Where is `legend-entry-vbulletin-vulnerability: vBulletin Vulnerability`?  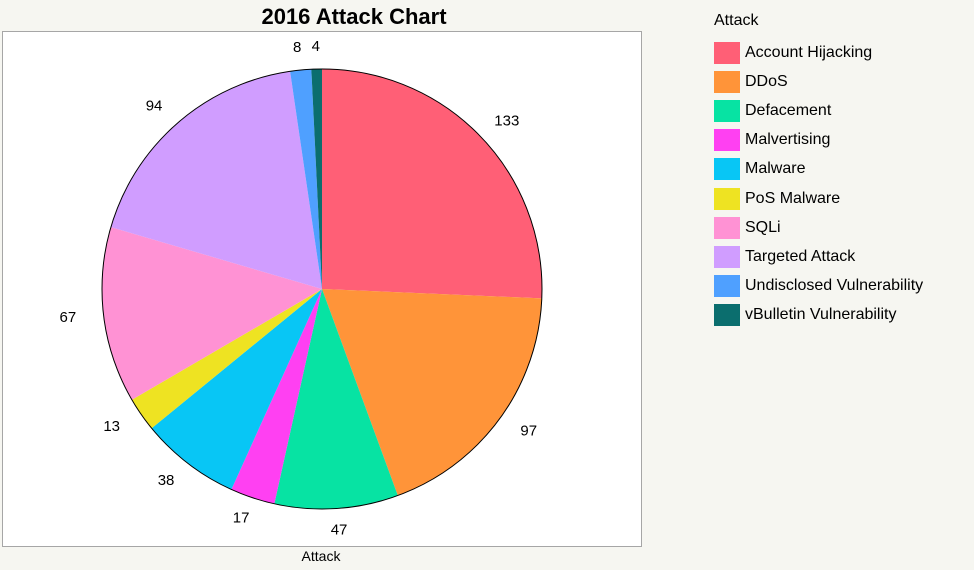
legend-entry-vbulletin-vulnerability: vBulletin Vulnerability is located at coordinates (842, 315).